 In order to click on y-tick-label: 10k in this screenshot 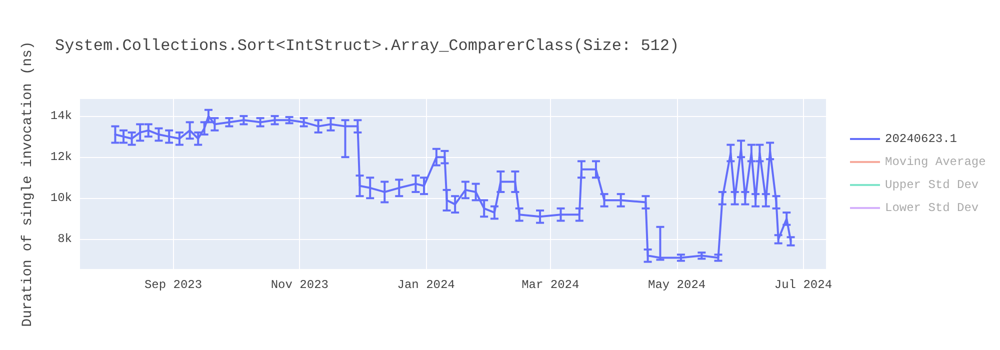, I will do `click(61, 198)`.